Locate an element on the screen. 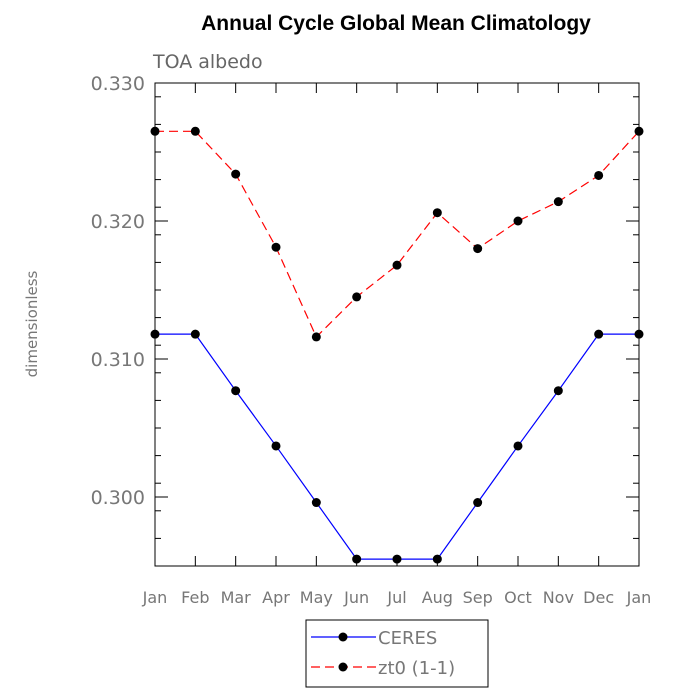 Image resolution: width=700 pixels, height=700 pixels. x-tick-label: Feb is located at coordinates (195, 597).